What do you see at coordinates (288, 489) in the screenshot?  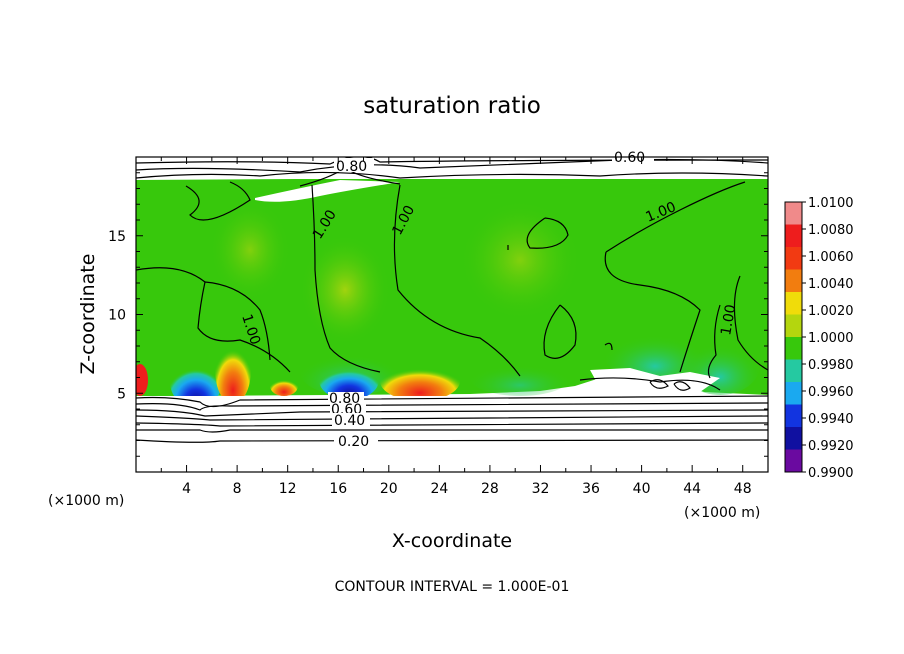 I see `x-tick-label: 12` at bounding box center [288, 489].